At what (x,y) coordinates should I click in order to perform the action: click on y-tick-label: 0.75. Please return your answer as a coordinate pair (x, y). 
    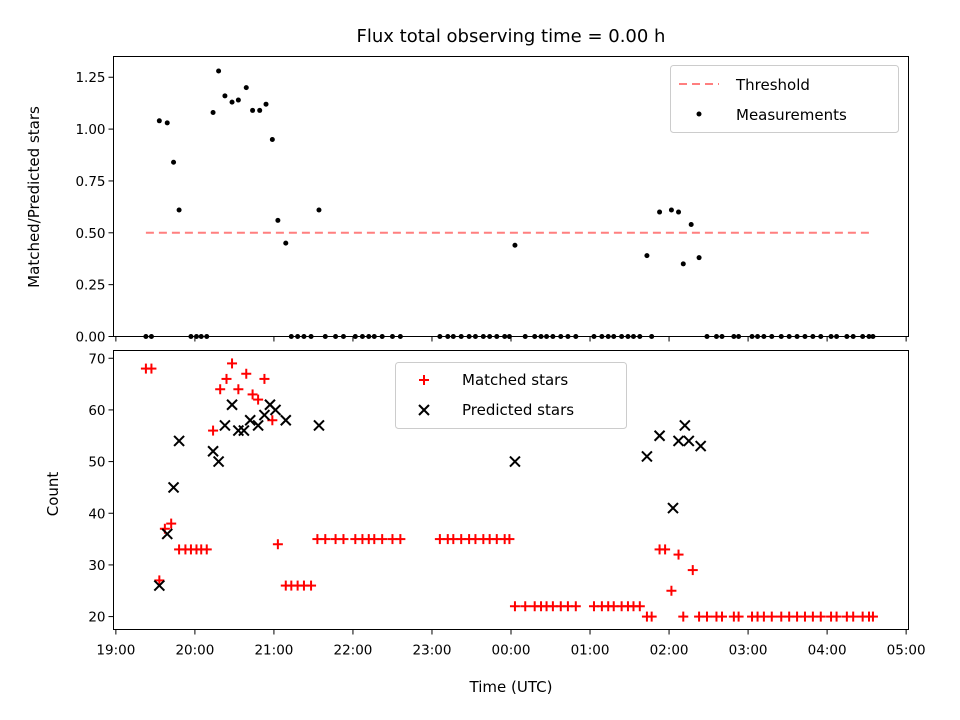
    Looking at the image, I should click on (90, 182).